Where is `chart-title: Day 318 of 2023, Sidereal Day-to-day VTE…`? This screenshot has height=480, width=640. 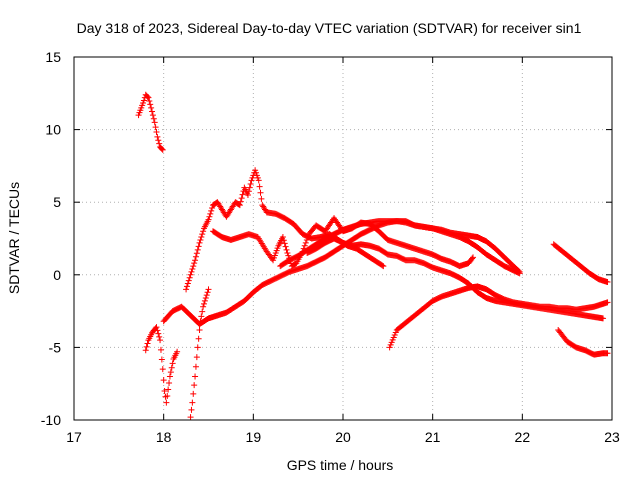
chart-title: Day 318 of 2023, Sidereal Day-to-day VTE… is located at coordinates (329, 28).